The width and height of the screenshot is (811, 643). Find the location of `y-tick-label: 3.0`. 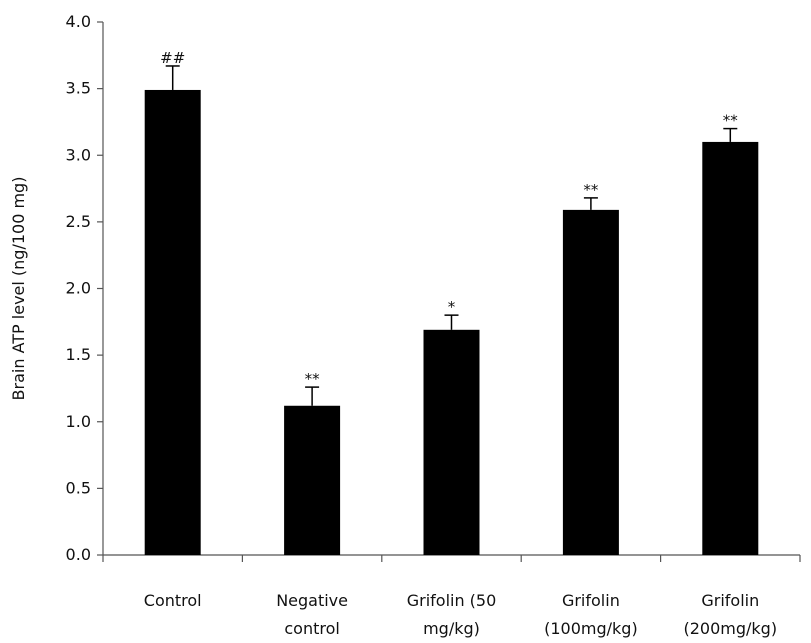

y-tick-label: 3.0 is located at coordinates (78, 154).